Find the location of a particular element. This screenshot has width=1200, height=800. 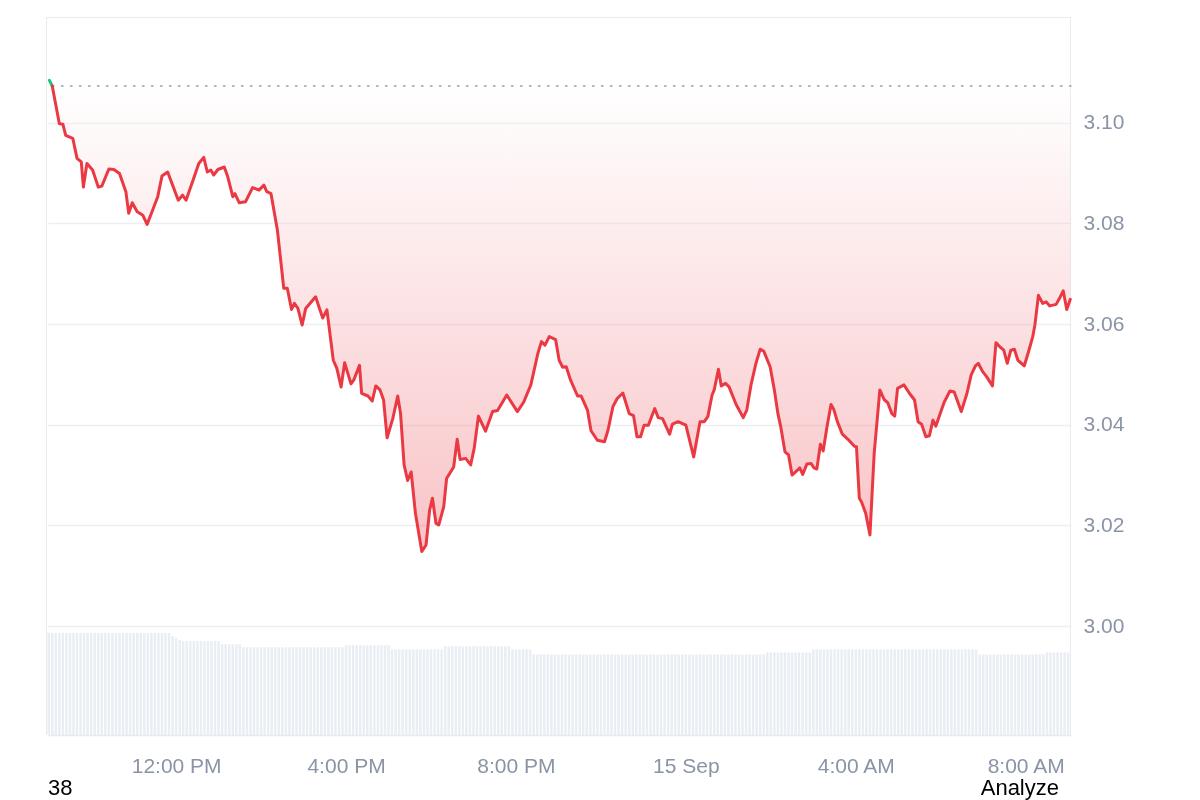

text: 38 is located at coordinates (60, 787).